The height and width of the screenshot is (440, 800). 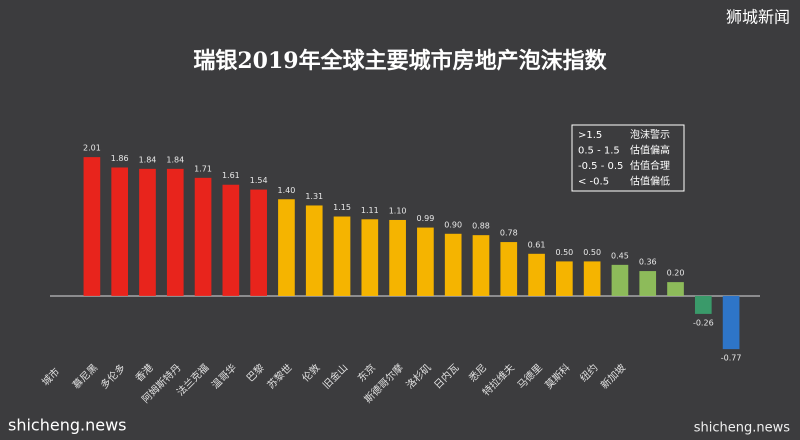 I want to click on value-label: -0.77, so click(x=731, y=358).